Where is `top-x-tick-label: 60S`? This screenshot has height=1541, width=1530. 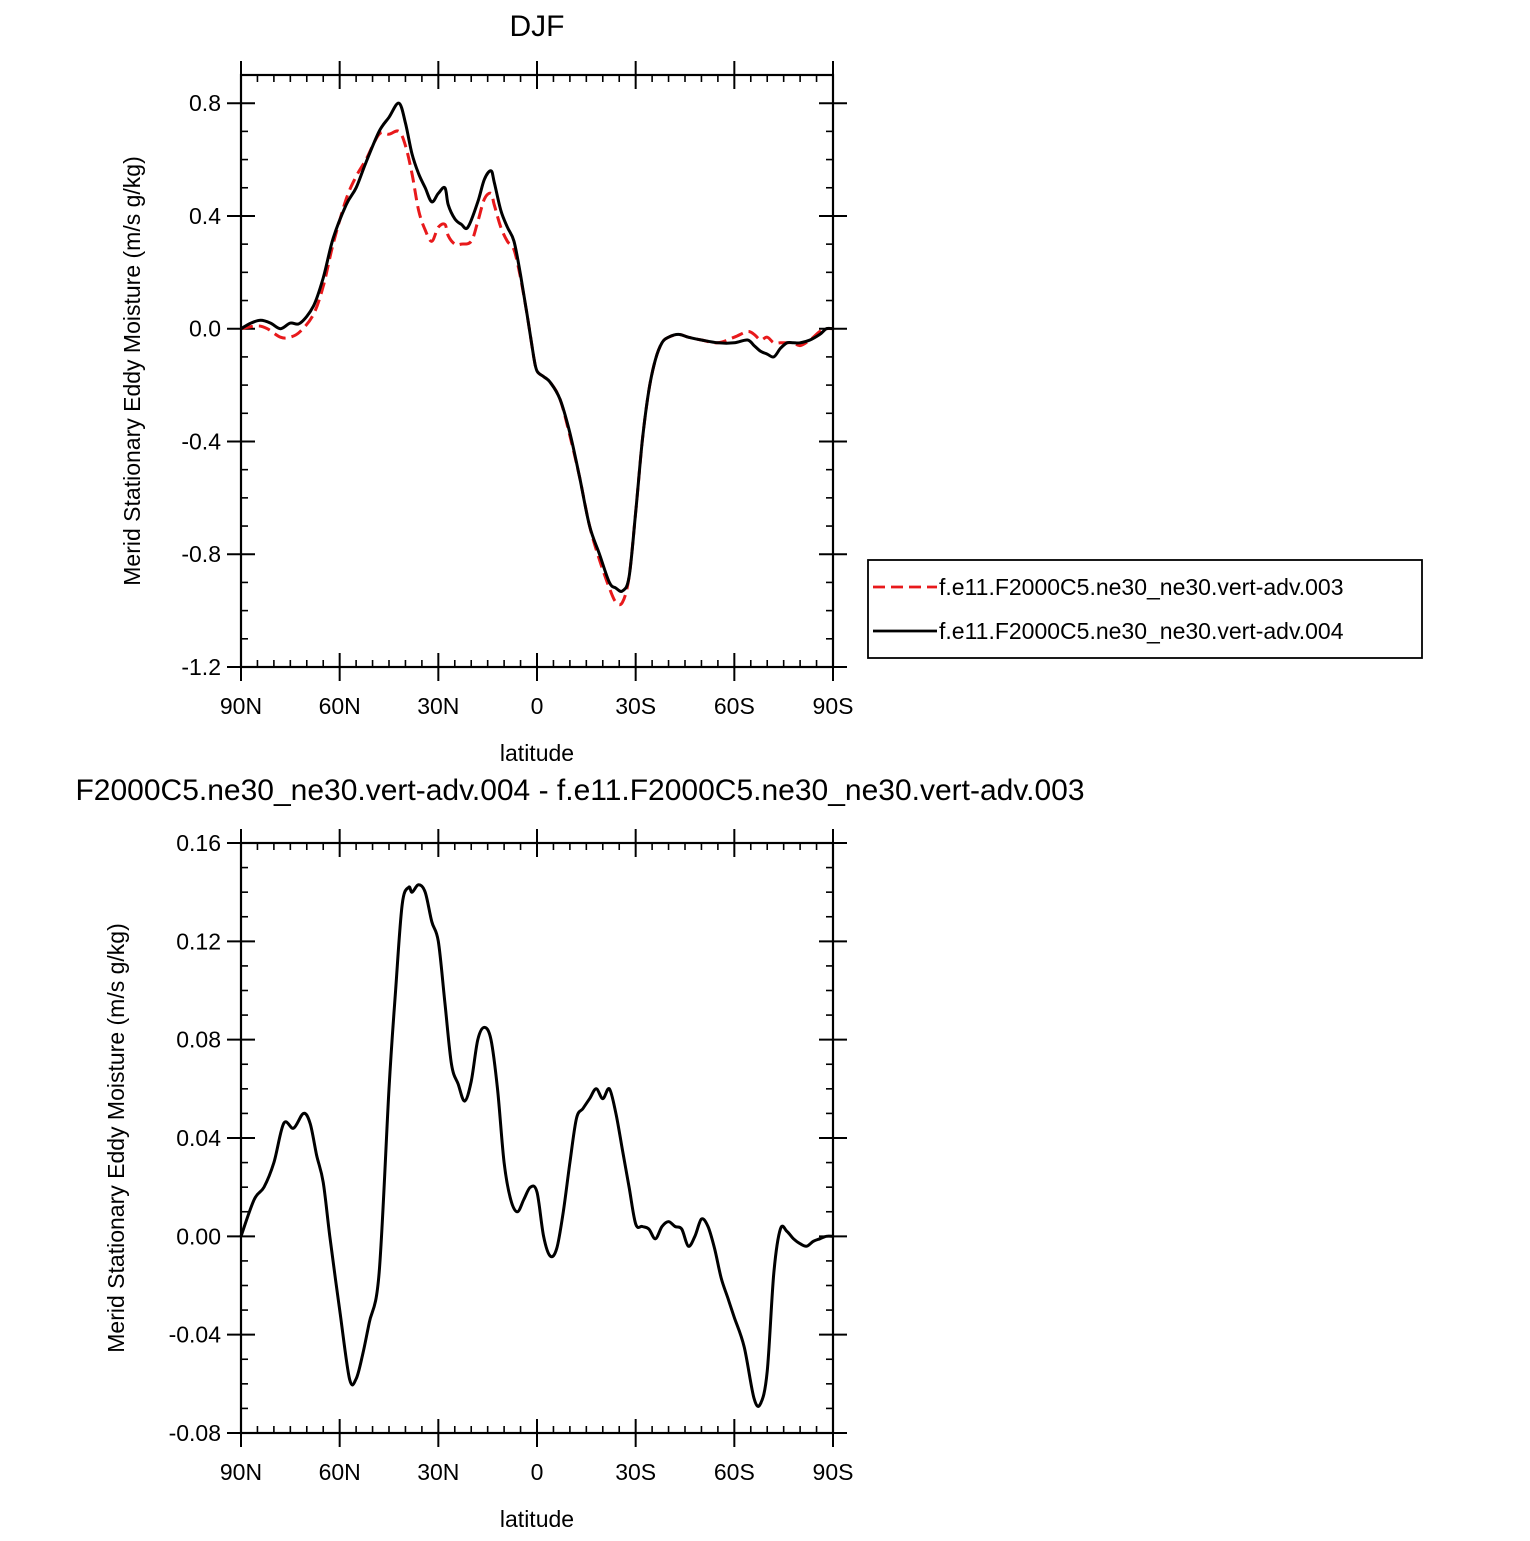
top-x-tick-label: 60S is located at coordinates (734, 706).